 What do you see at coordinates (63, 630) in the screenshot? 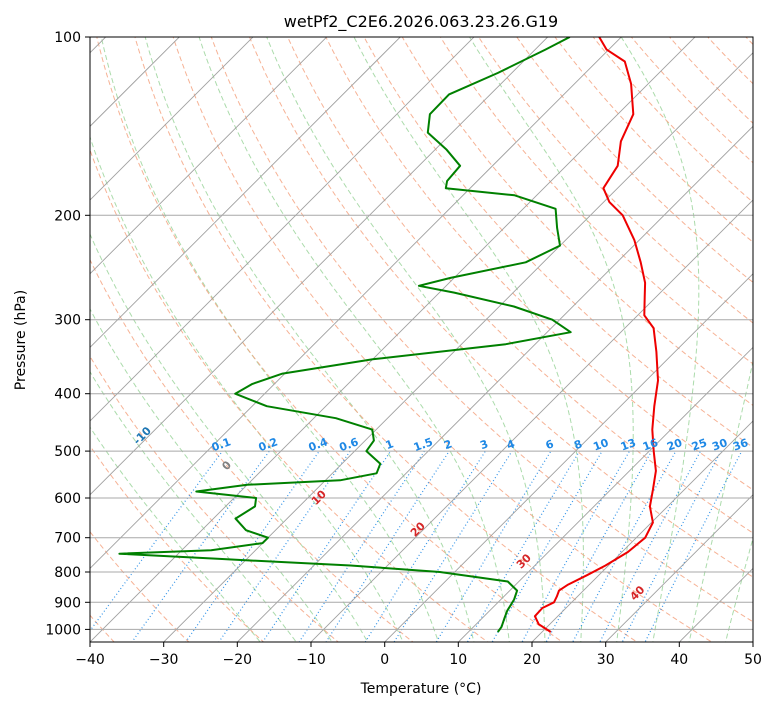
I see `y-tick-label: 1000` at bounding box center [63, 630].